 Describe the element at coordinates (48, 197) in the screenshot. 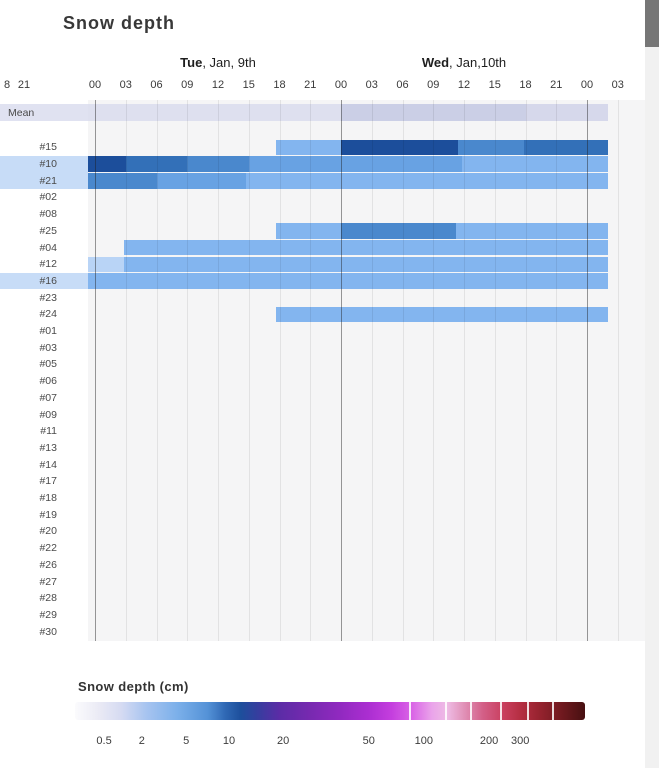

I see `row-label-member: #02` at that location.